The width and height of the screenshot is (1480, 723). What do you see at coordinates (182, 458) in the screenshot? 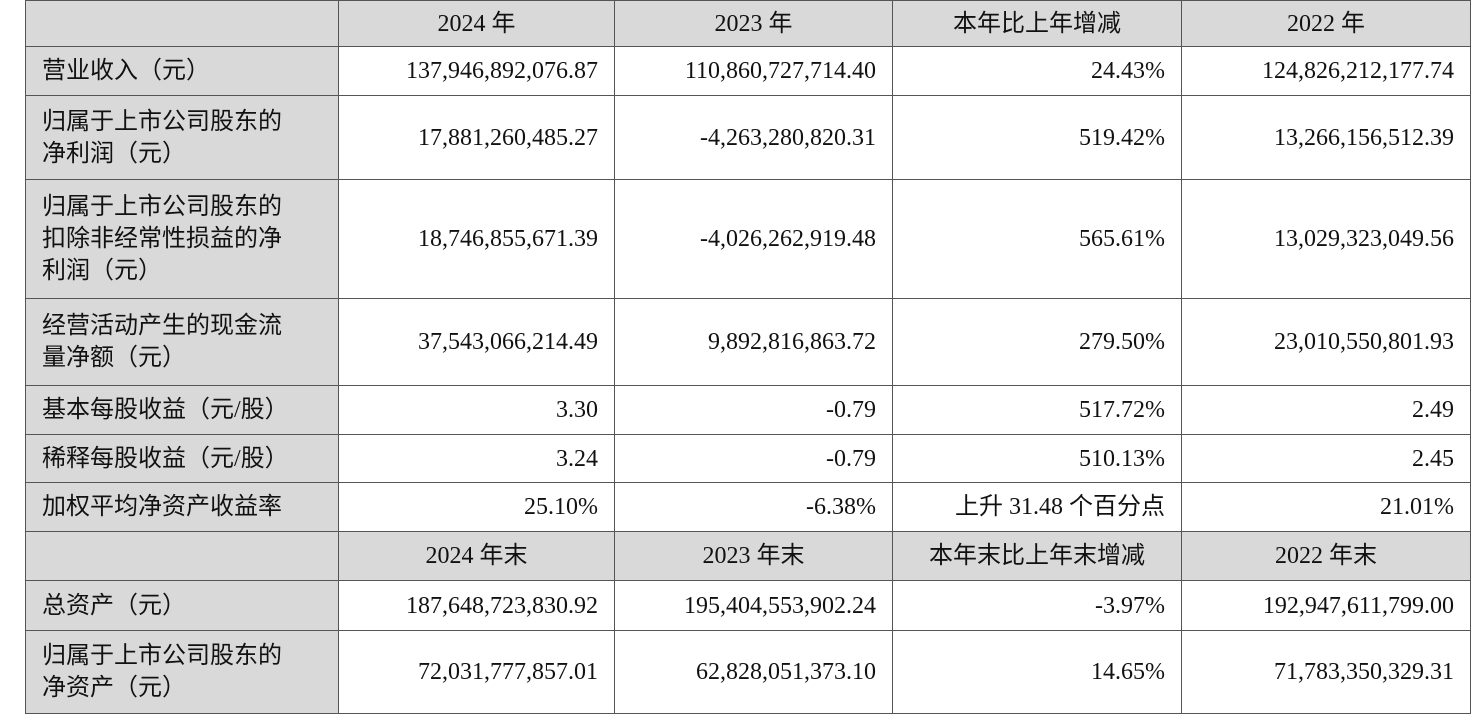
I see `row-label: 稀释每股收益（元/股）` at bounding box center [182, 458].